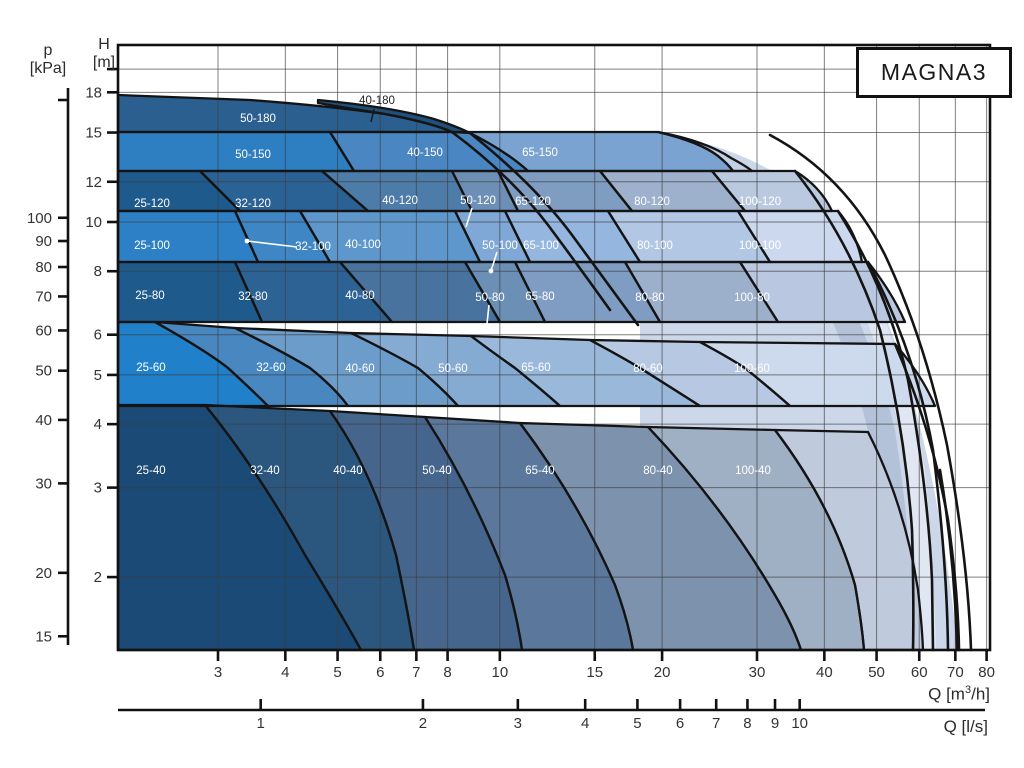 The height and width of the screenshot is (768, 1024). What do you see at coordinates (539, 297) in the screenshot?
I see `region-label-65-80: 65-80` at bounding box center [539, 297].